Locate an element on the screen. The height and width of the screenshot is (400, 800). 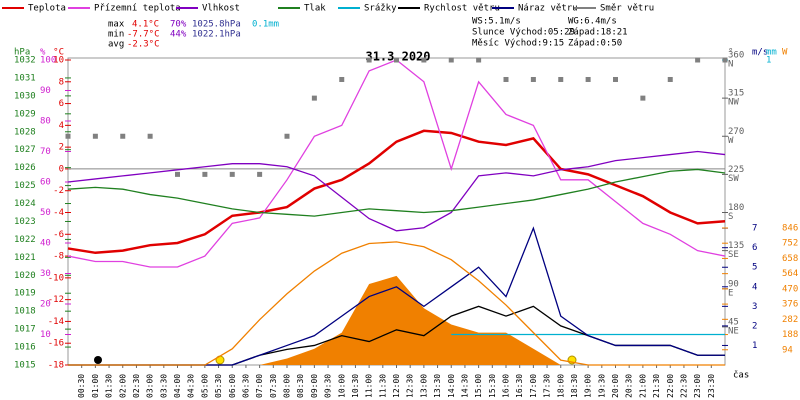
x-tick-label: 23:30 is located at coordinates (711, 386).